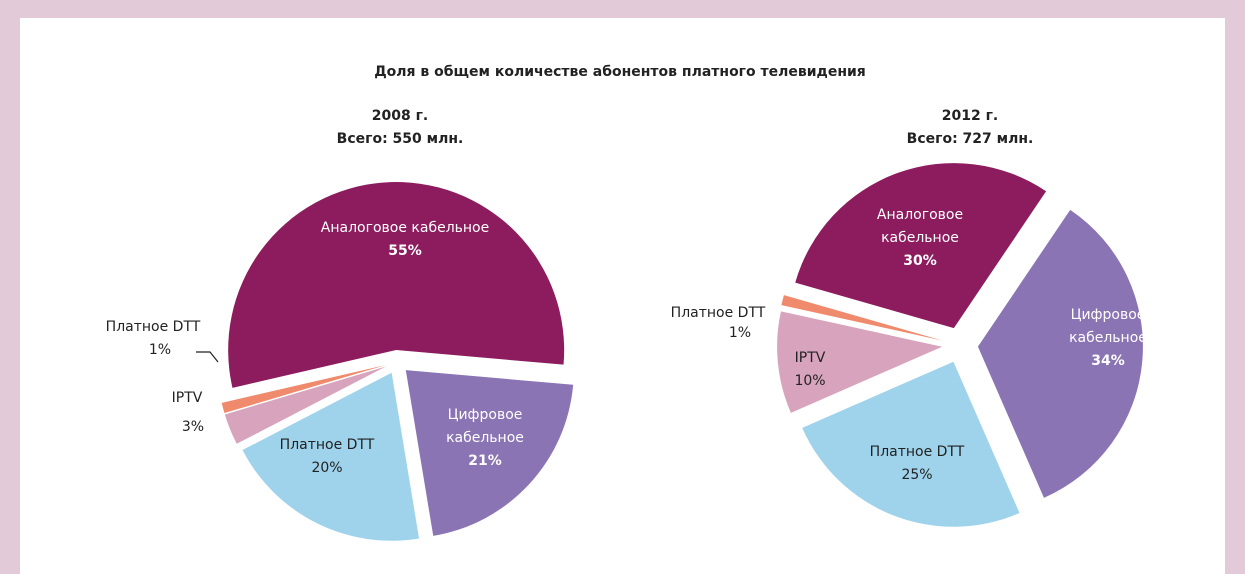 The width and height of the screenshot is (1245, 574). Describe the element at coordinates (809, 381) in the screenshot. I see `slice-value-label: 10%` at that location.